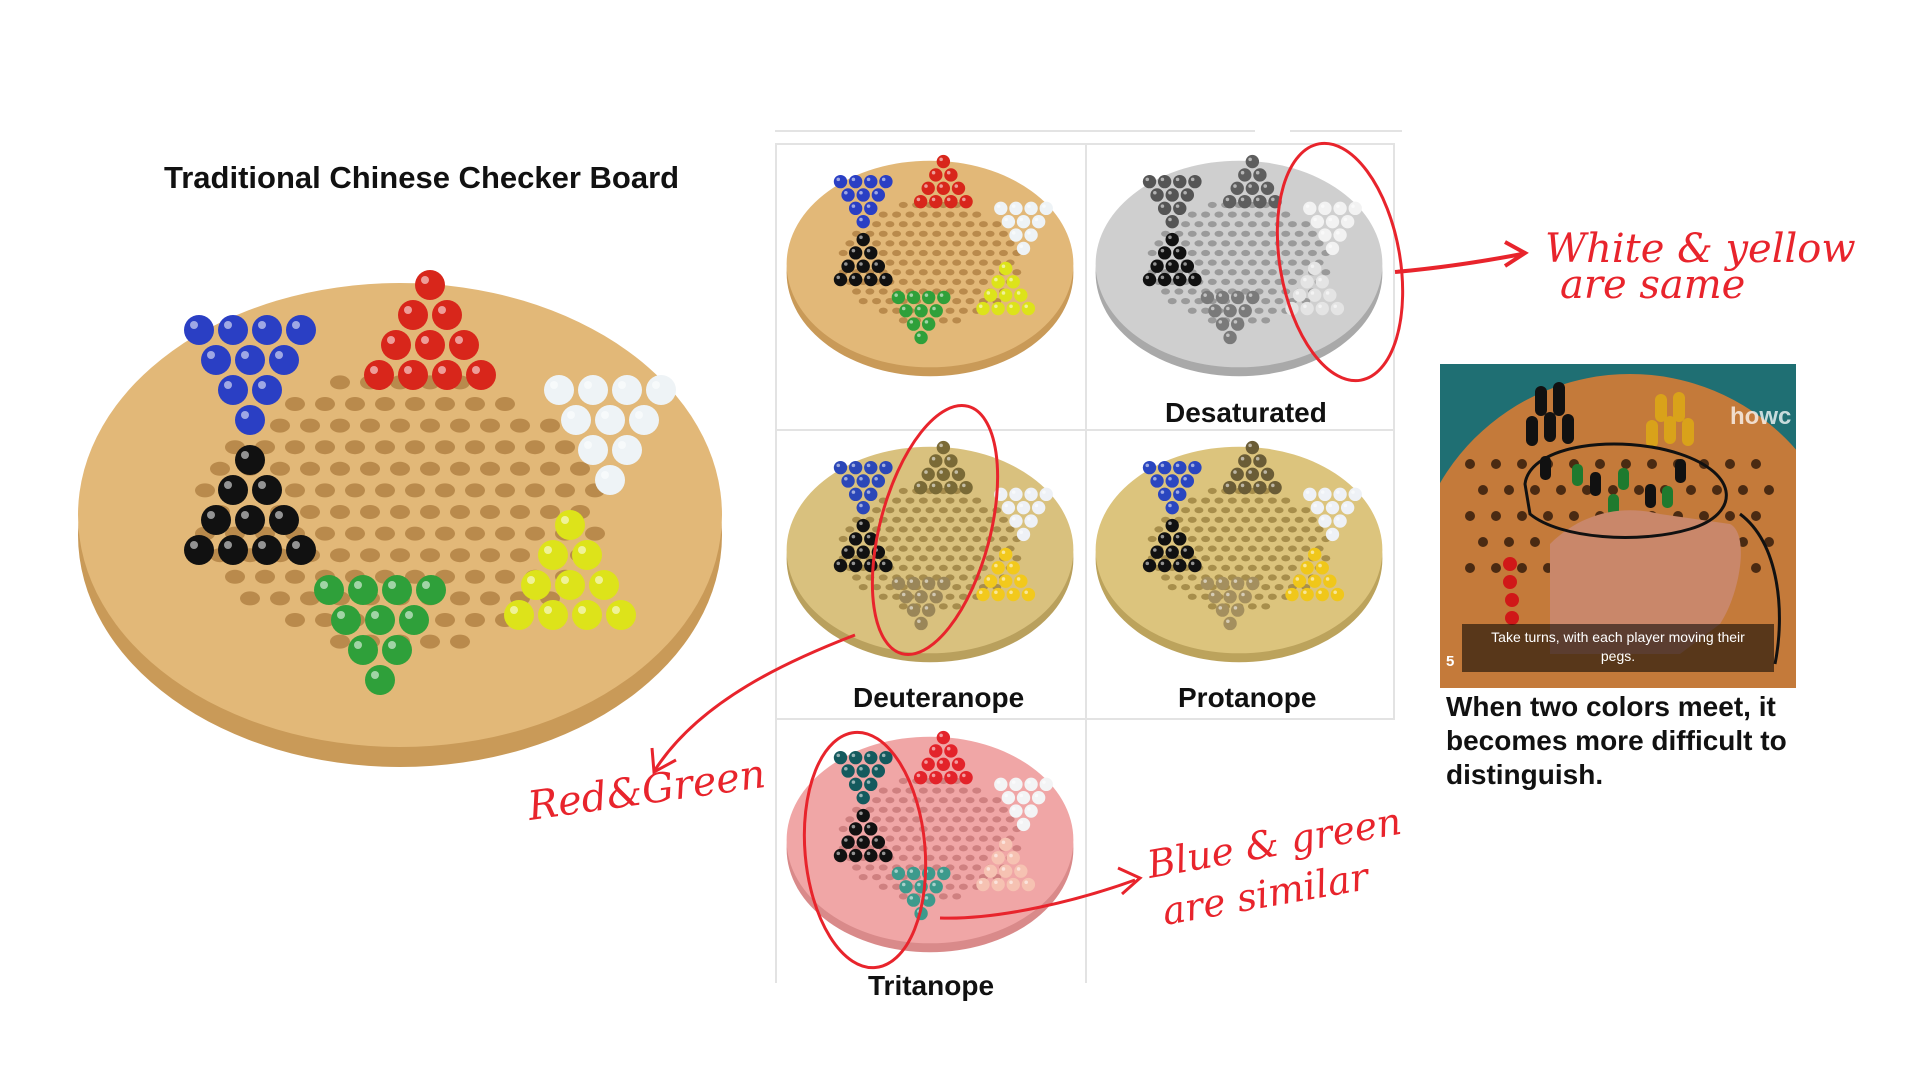  I want to click on annotation-blue-green-2: are similar, so click(1266, 894).